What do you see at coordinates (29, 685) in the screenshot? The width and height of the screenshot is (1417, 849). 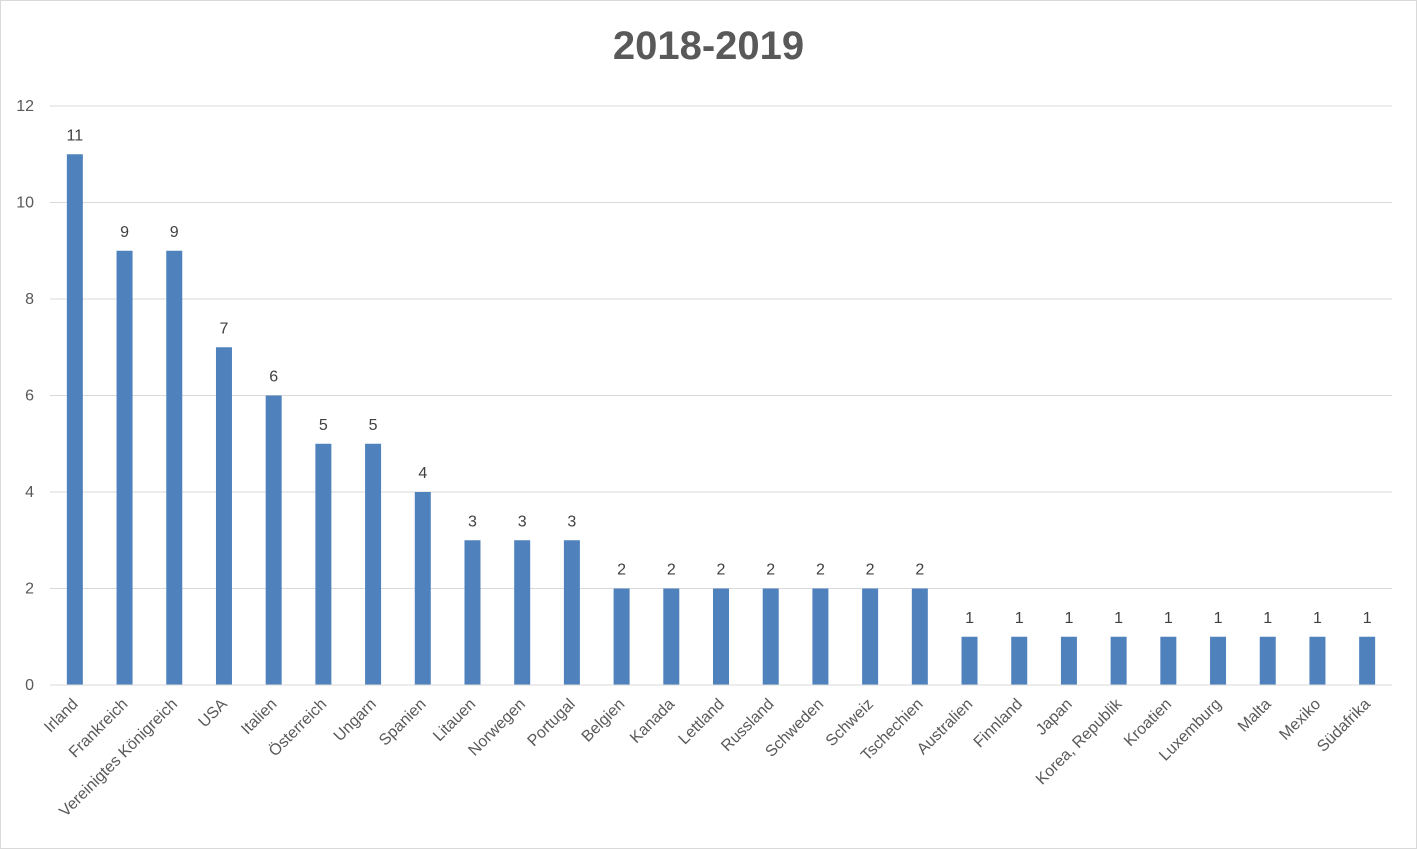 I see `y-tick-label: 0` at bounding box center [29, 685].